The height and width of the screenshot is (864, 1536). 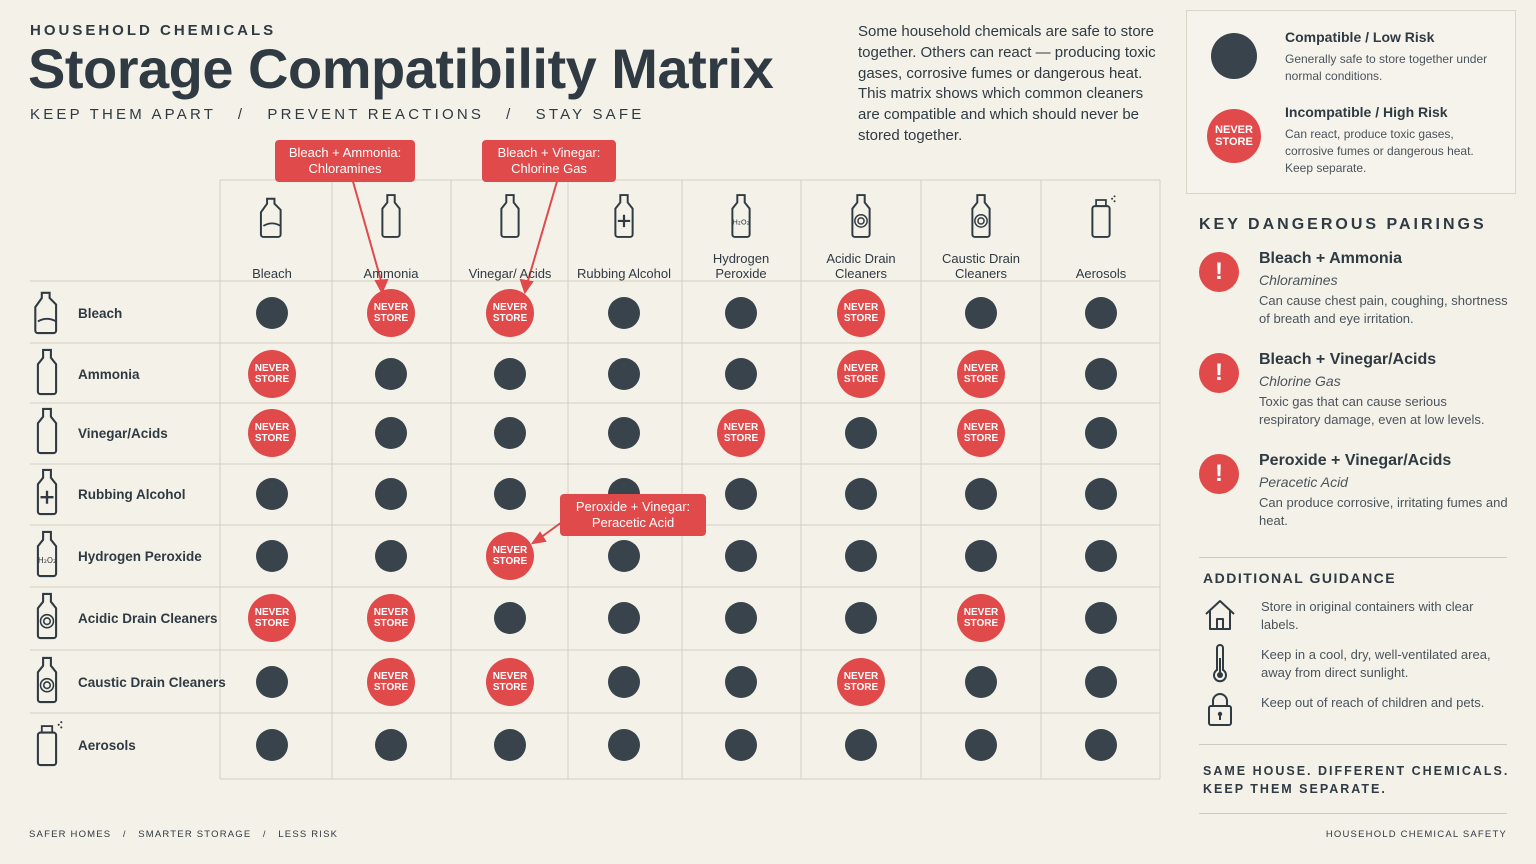 What do you see at coordinates (1366, 112) in the screenshot?
I see `legend-incompatible-title: Incompatible / High Risk` at bounding box center [1366, 112].